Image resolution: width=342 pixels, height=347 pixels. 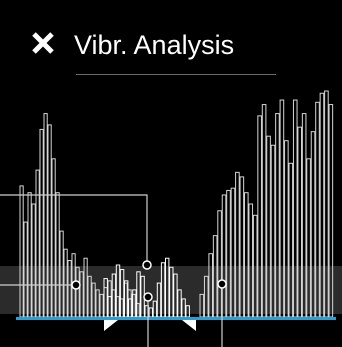 What do you see at coordinates (111, 325) in the screenshot?
I see `band-start-marker` at bounding box center [111, 325].